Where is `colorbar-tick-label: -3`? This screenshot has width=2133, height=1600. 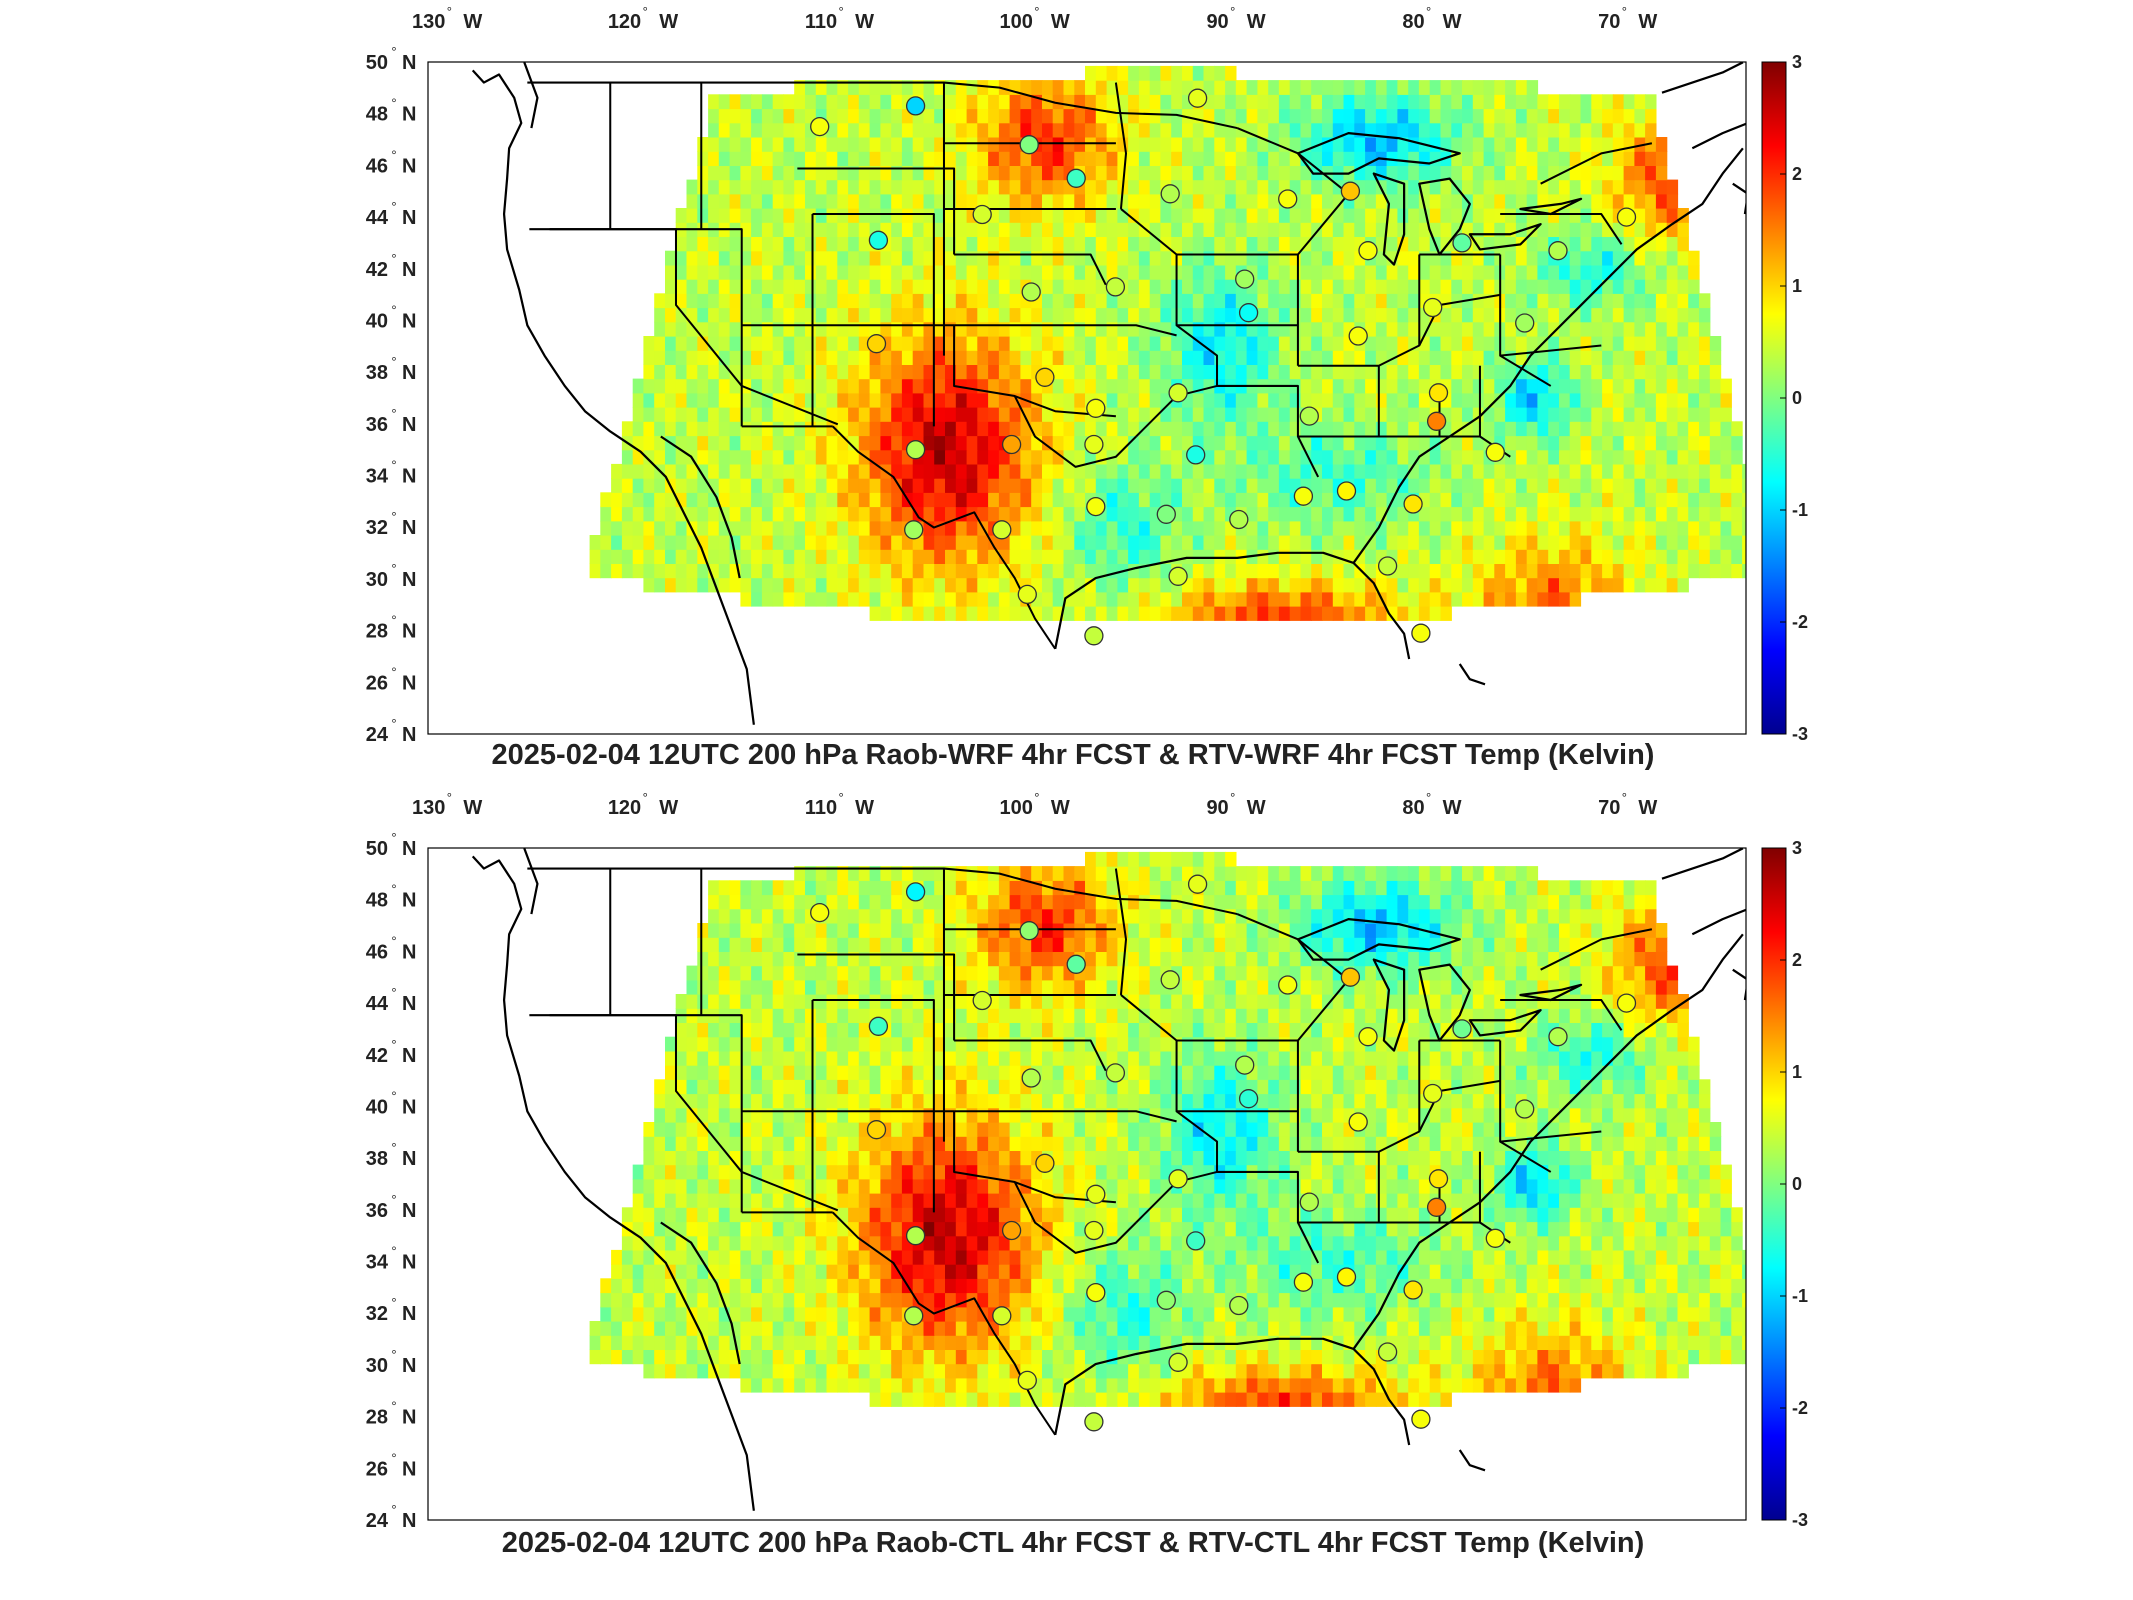 colorbar-tick-label: -3 is located at coordinates (1800, 734).